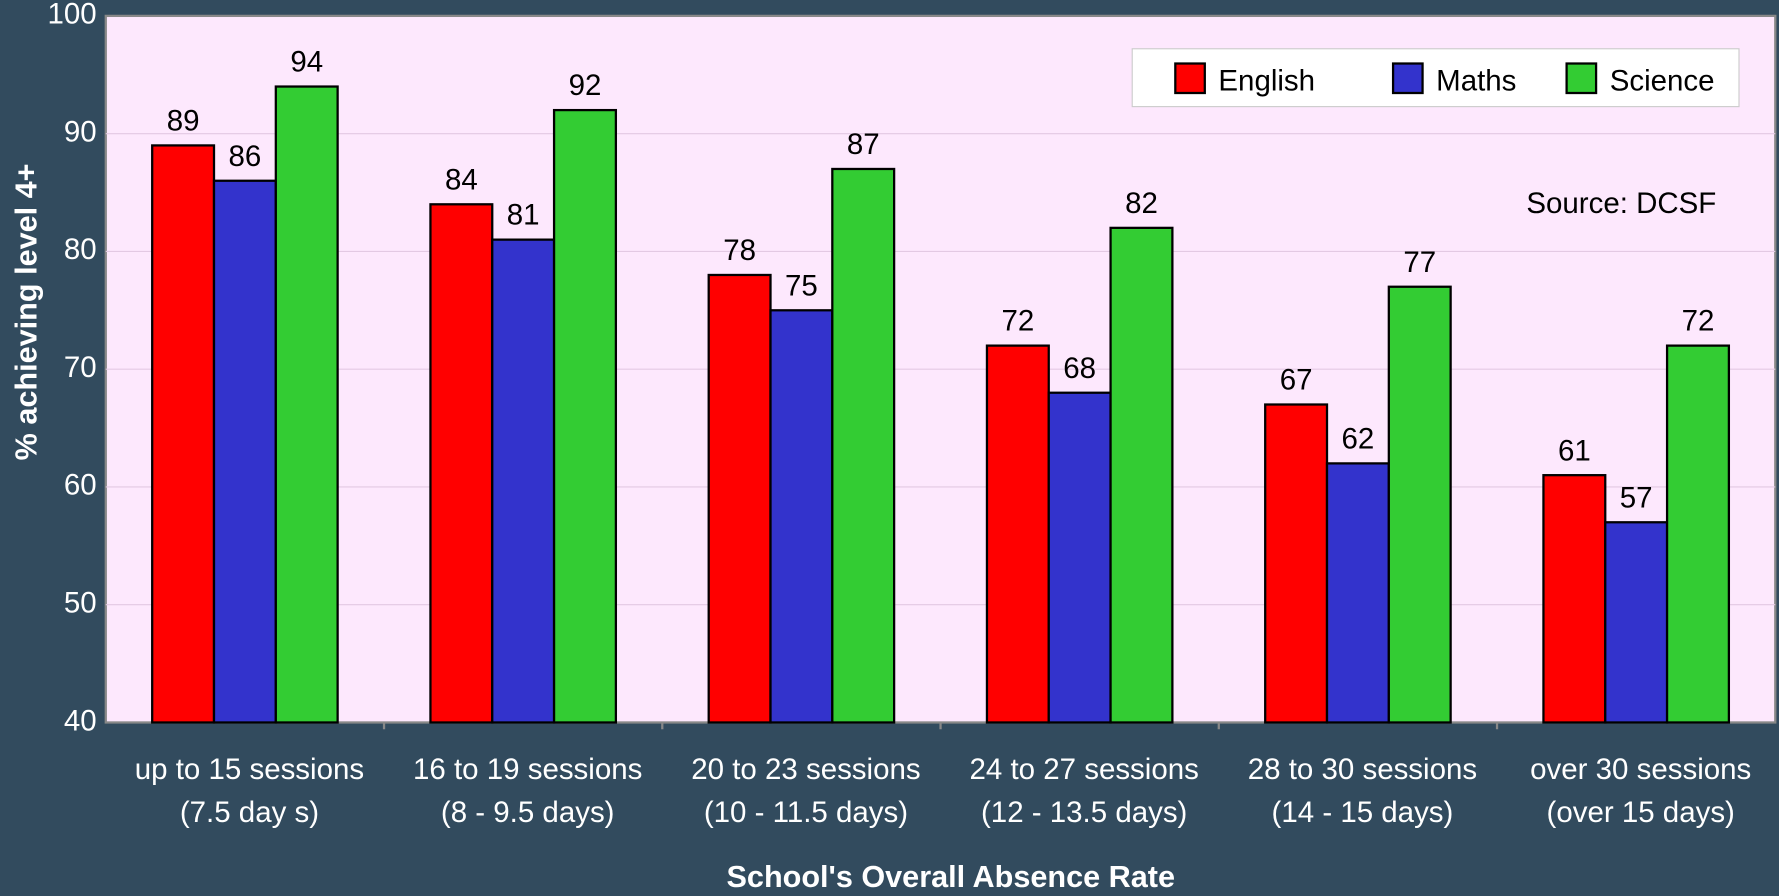 The width and height of the screenshot is (1779, 896). I want to click on value-label: 68, so click(1079, 368).